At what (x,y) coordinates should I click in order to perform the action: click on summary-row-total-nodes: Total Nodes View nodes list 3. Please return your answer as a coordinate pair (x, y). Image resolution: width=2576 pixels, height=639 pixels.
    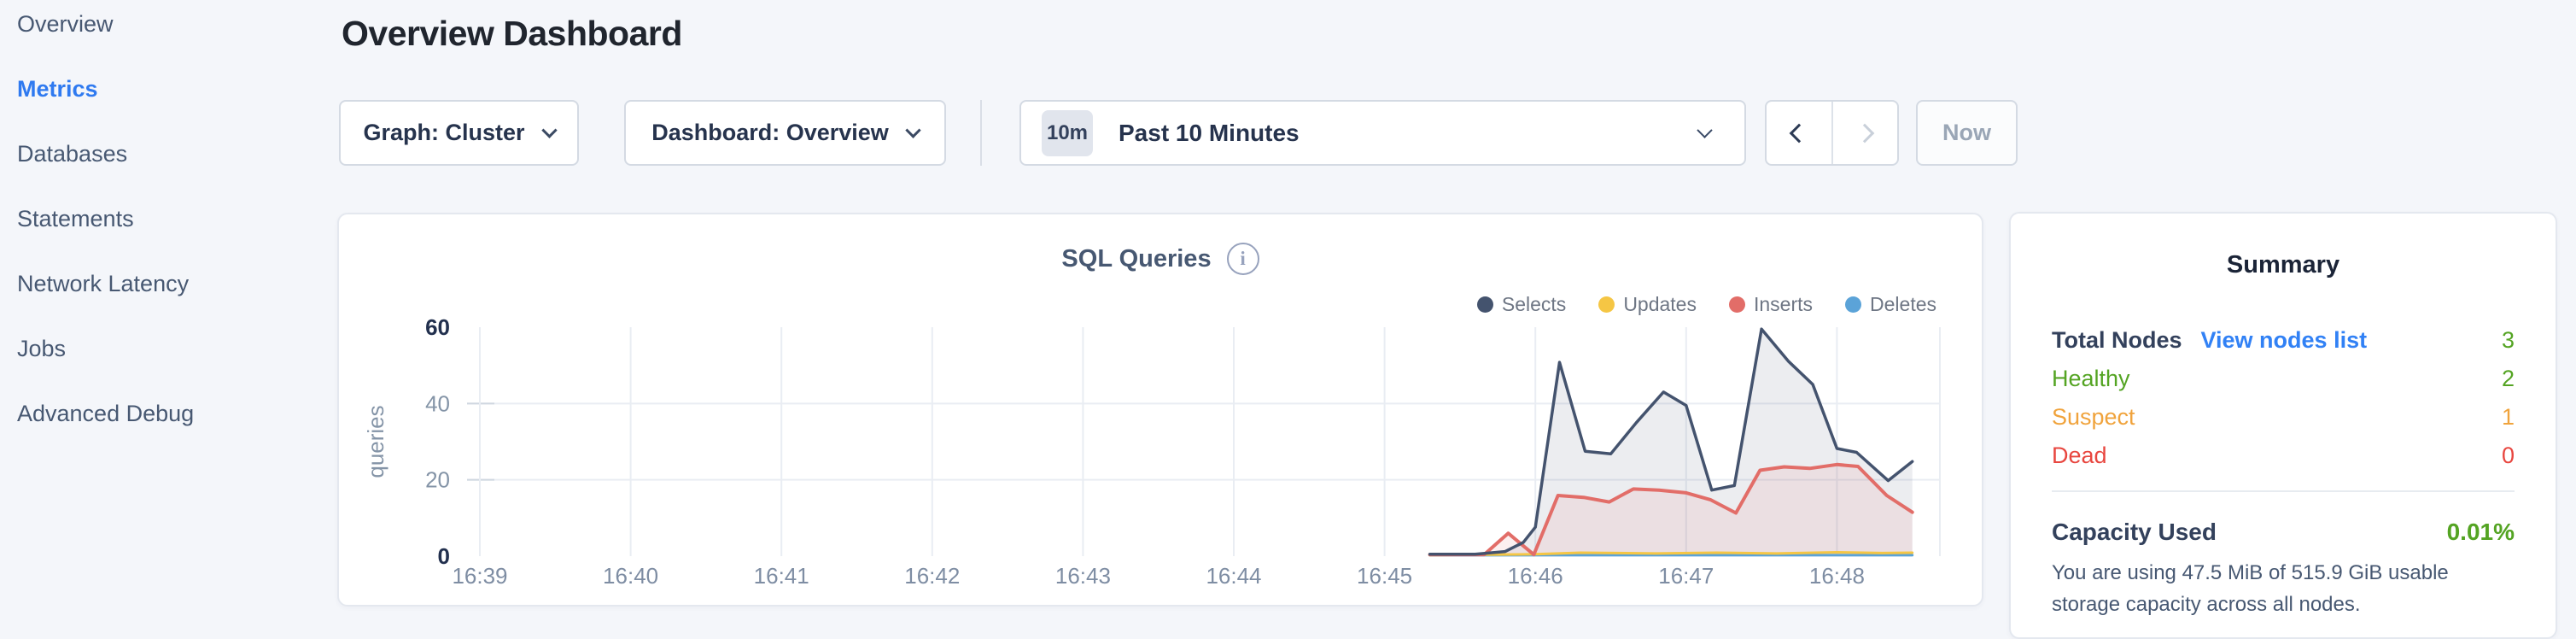
    Looking at the image, I should click on (2283, 340).